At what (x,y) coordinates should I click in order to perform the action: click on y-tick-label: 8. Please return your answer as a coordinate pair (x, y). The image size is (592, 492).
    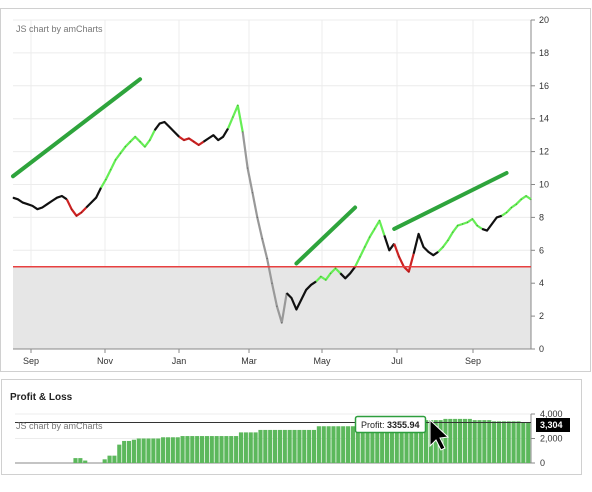
    Looking at the image, I should click on (541, 217).